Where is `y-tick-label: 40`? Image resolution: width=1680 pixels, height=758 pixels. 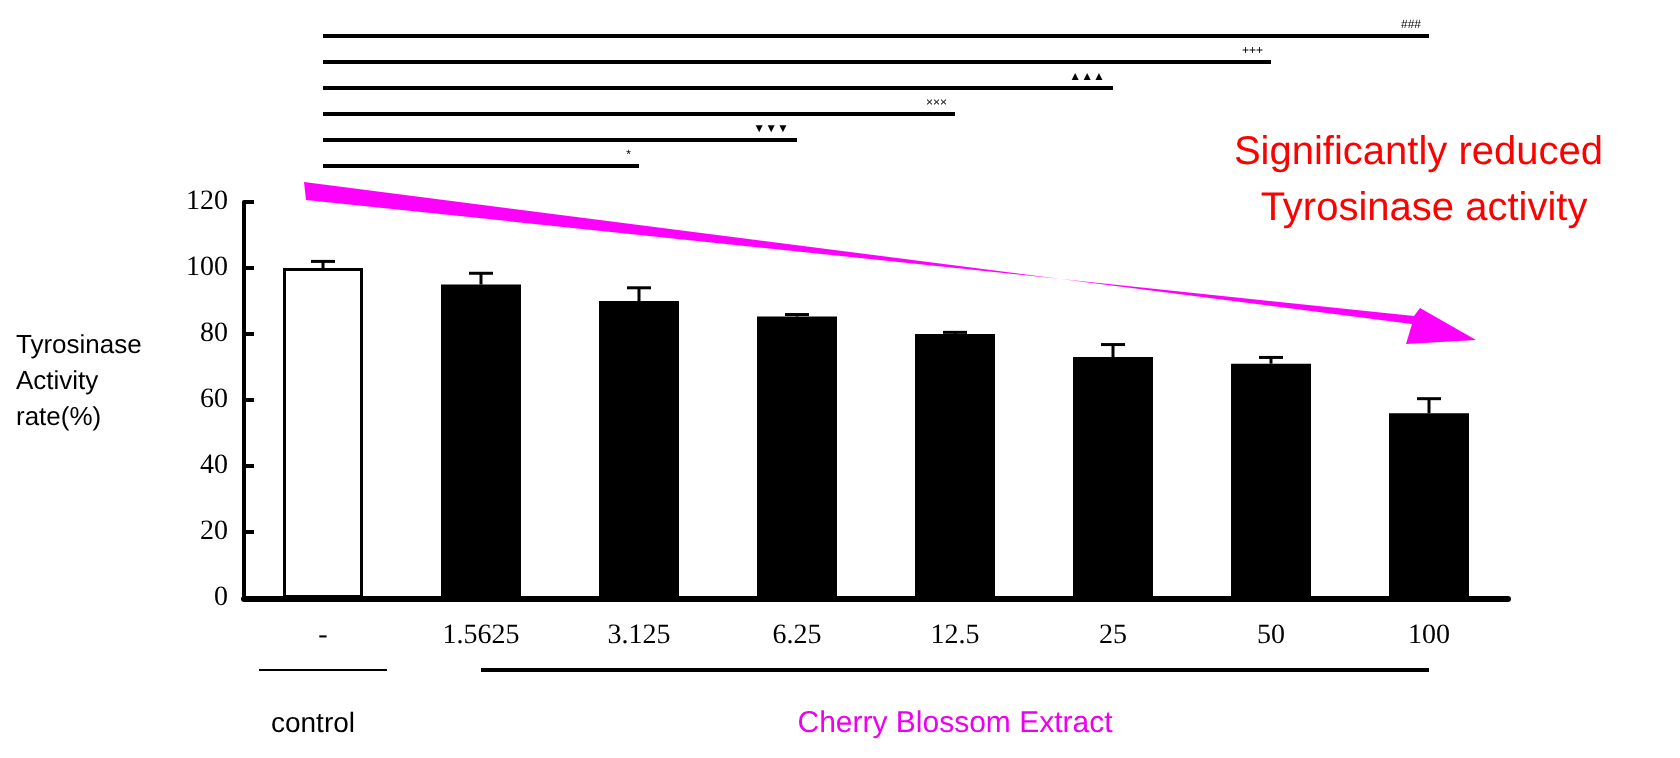
y-tick-label: 40 is located at coordinates (214, 466).